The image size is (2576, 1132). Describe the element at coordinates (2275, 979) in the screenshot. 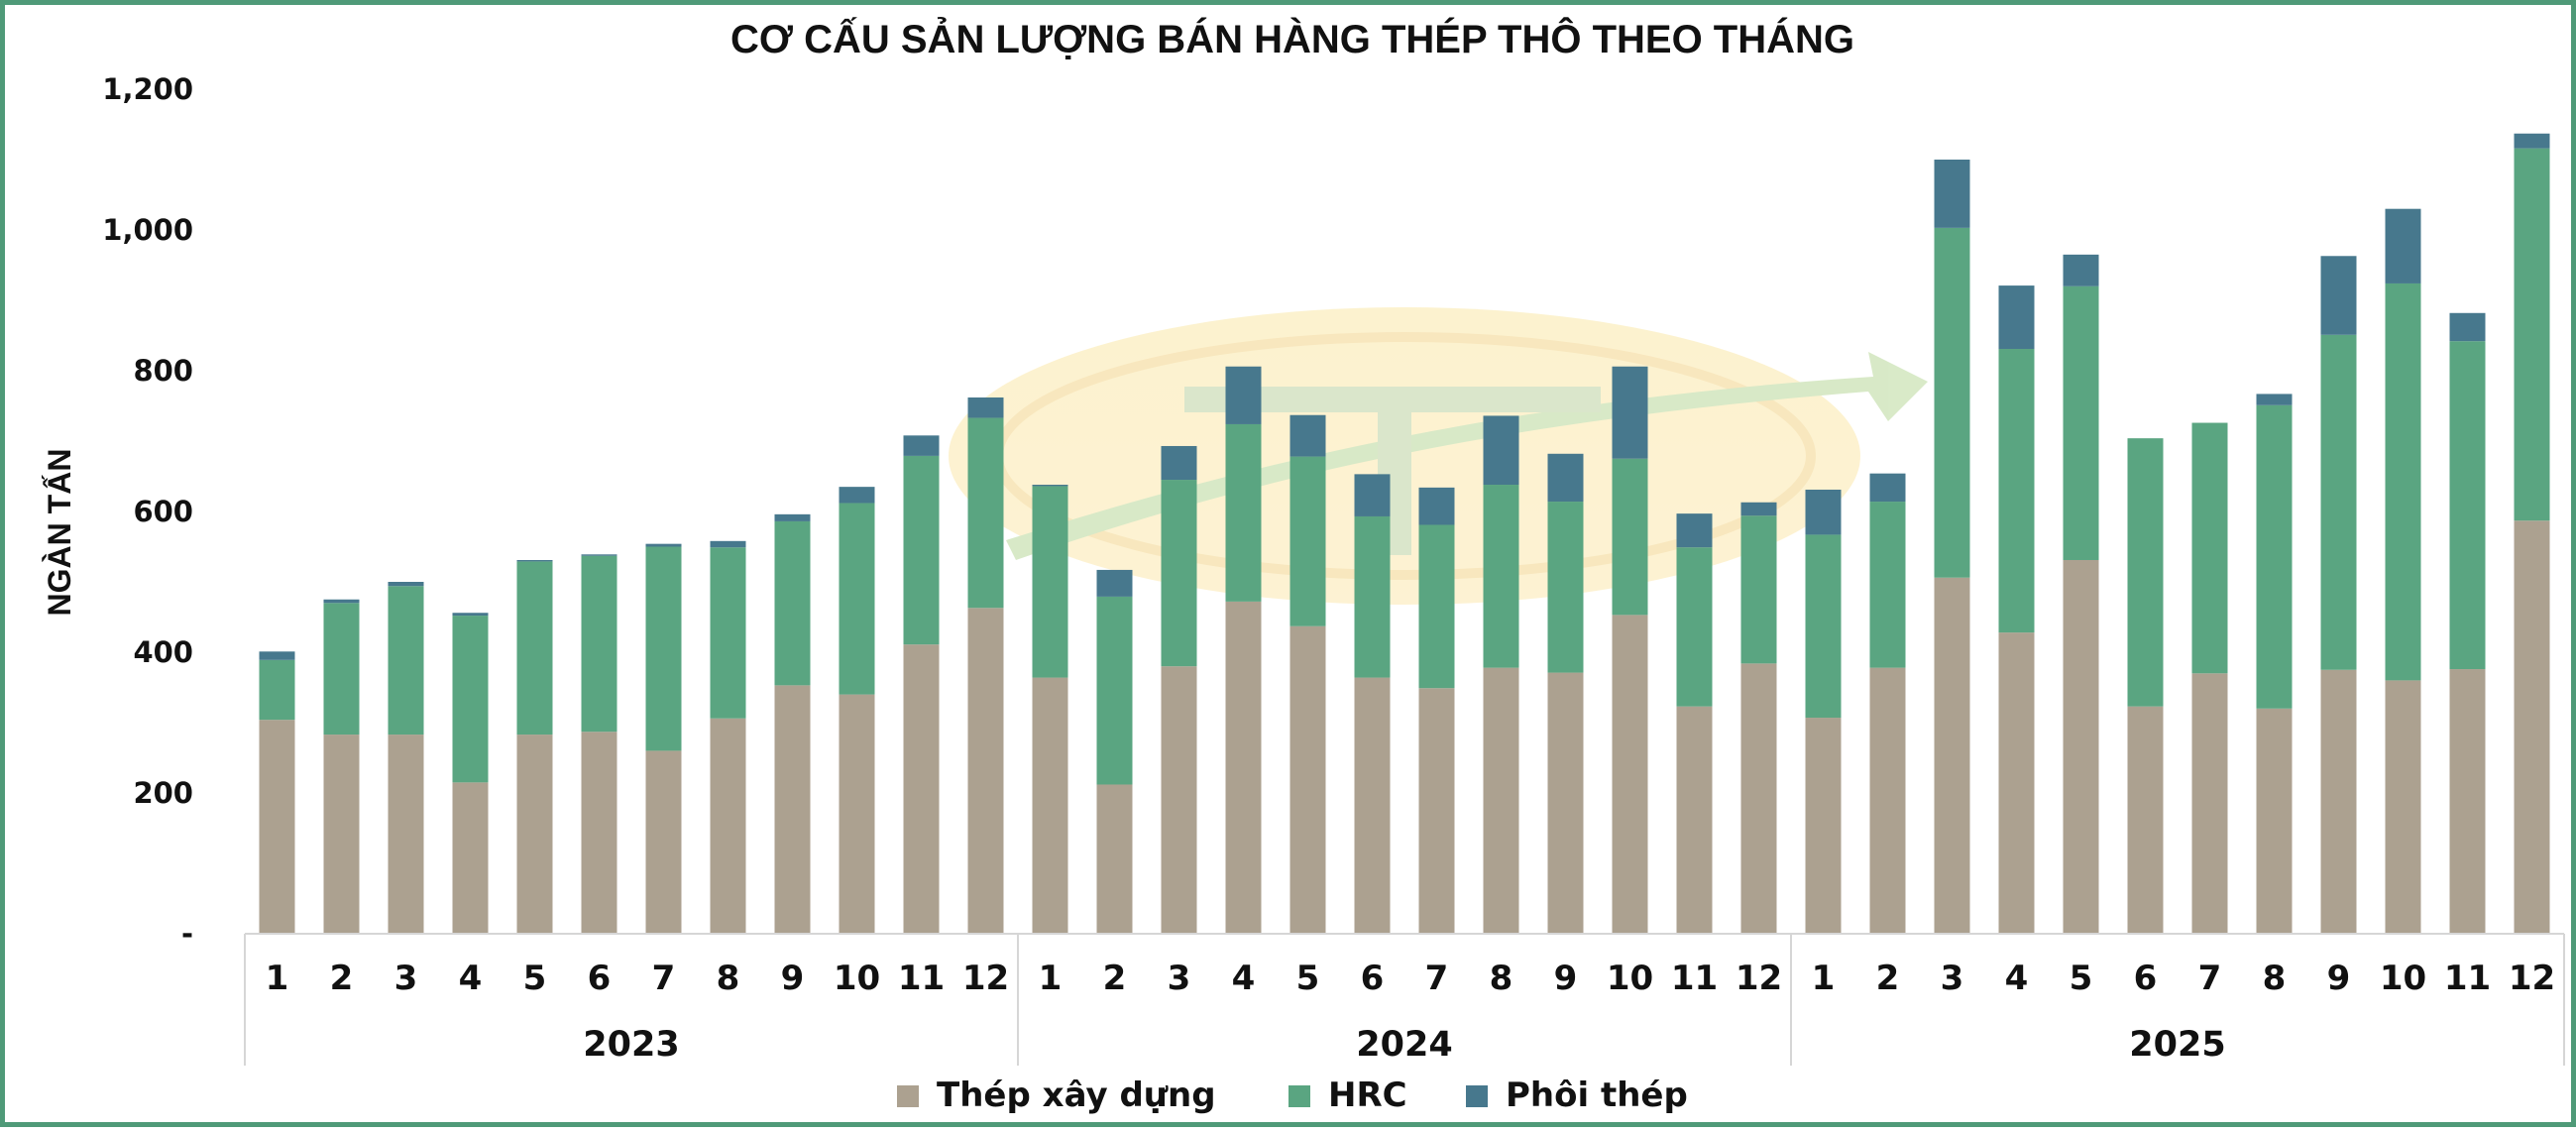

I see `x-tick-label: 8` at that location.